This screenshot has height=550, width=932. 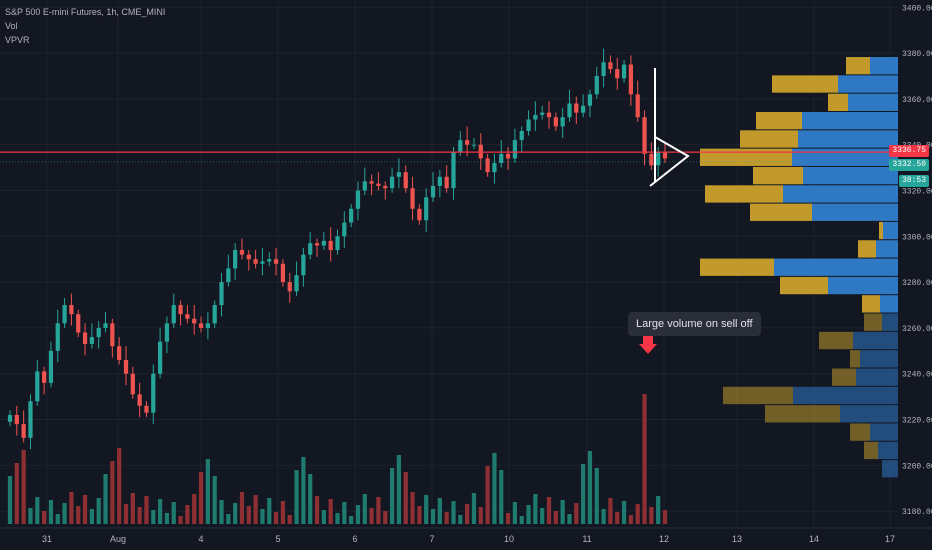 What do you see at coordinates (814, 539) in the screenshot?
I see `time-tick-label: 14` at bounding box center [814, 539].